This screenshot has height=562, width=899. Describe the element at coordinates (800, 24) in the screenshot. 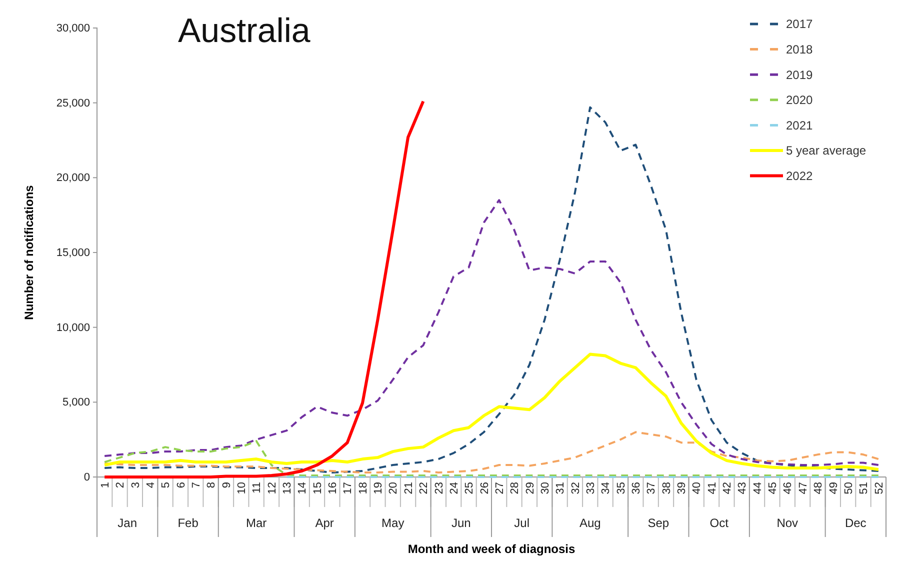

I see `legend-label: 2017` at that location.